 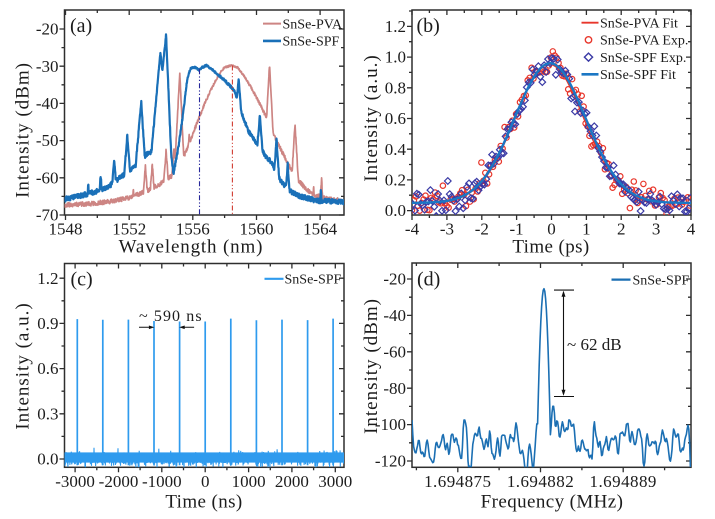 I want to click on svg-text: -2, so click(x=482, y=229).